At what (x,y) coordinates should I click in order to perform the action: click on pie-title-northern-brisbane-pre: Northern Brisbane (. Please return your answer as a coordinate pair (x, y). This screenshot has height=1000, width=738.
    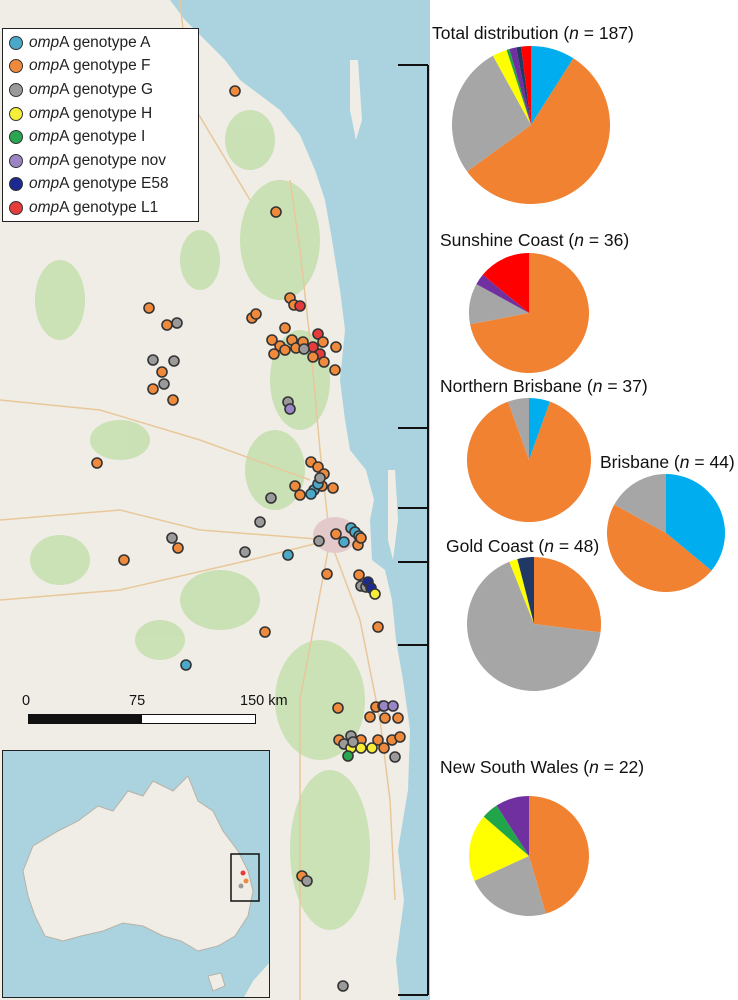
    Looking at the image, I should click on (516, 386).